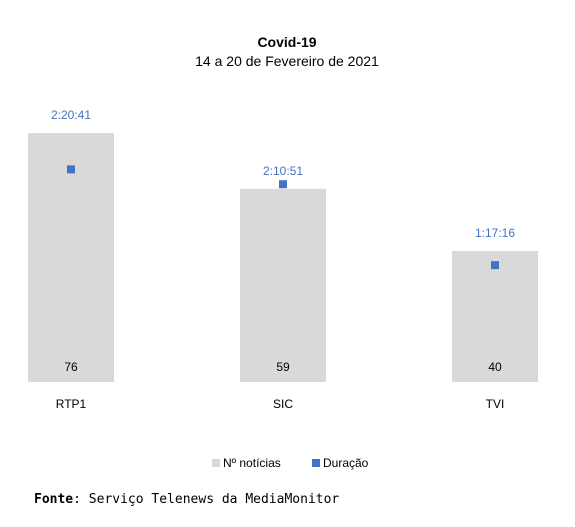 This screenshot has height=527, width=575. I want to click on source-note: Fonte: Serviço Telenews da MediaMonitor, so click(186, 499).